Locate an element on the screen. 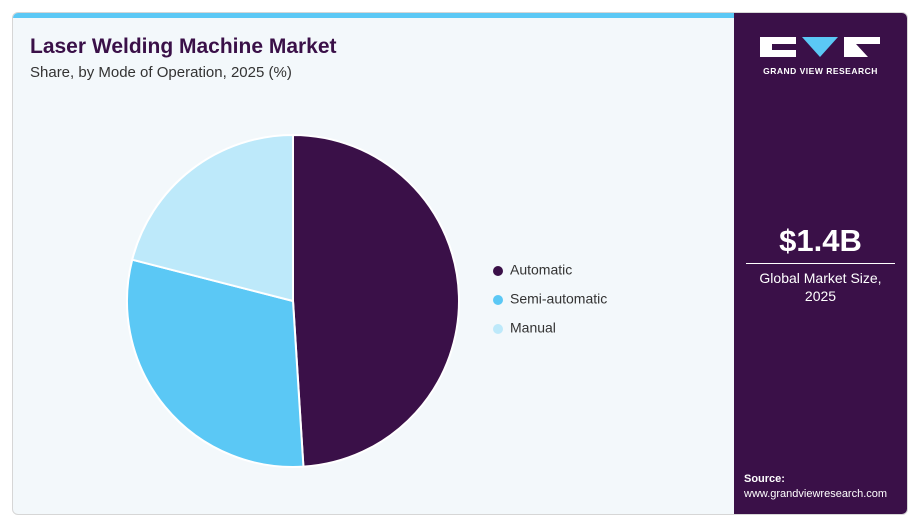 Image resolution: width=914 pixels, height=522 pixels. logo-g-cut is located at coordinates (784, 47).